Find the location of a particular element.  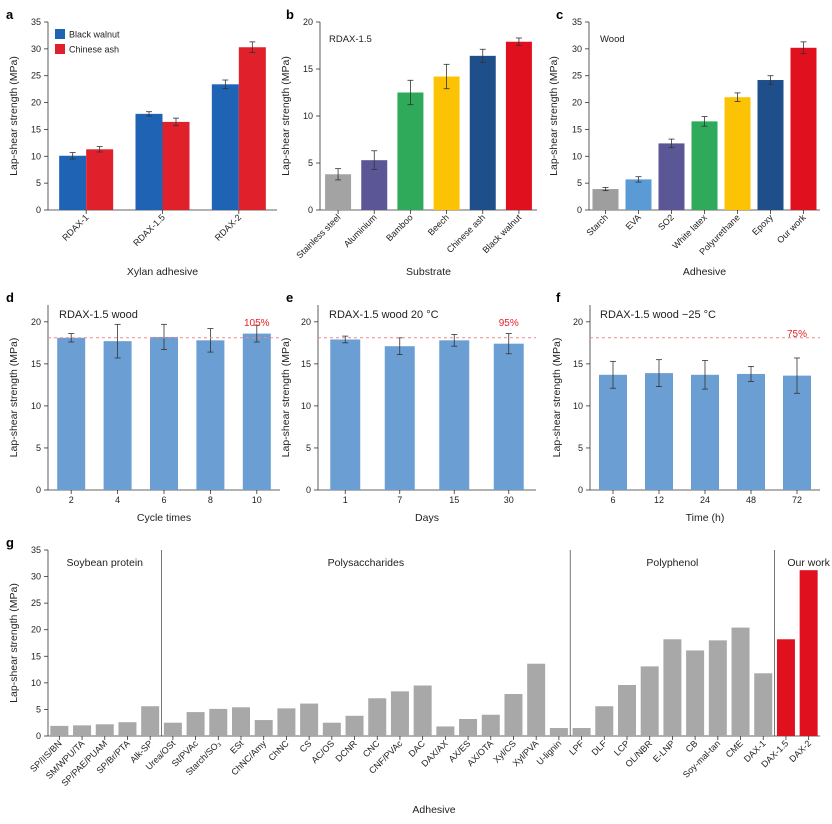

panel-g-xtick-label: DCNR is located at coordinates (346, 751).